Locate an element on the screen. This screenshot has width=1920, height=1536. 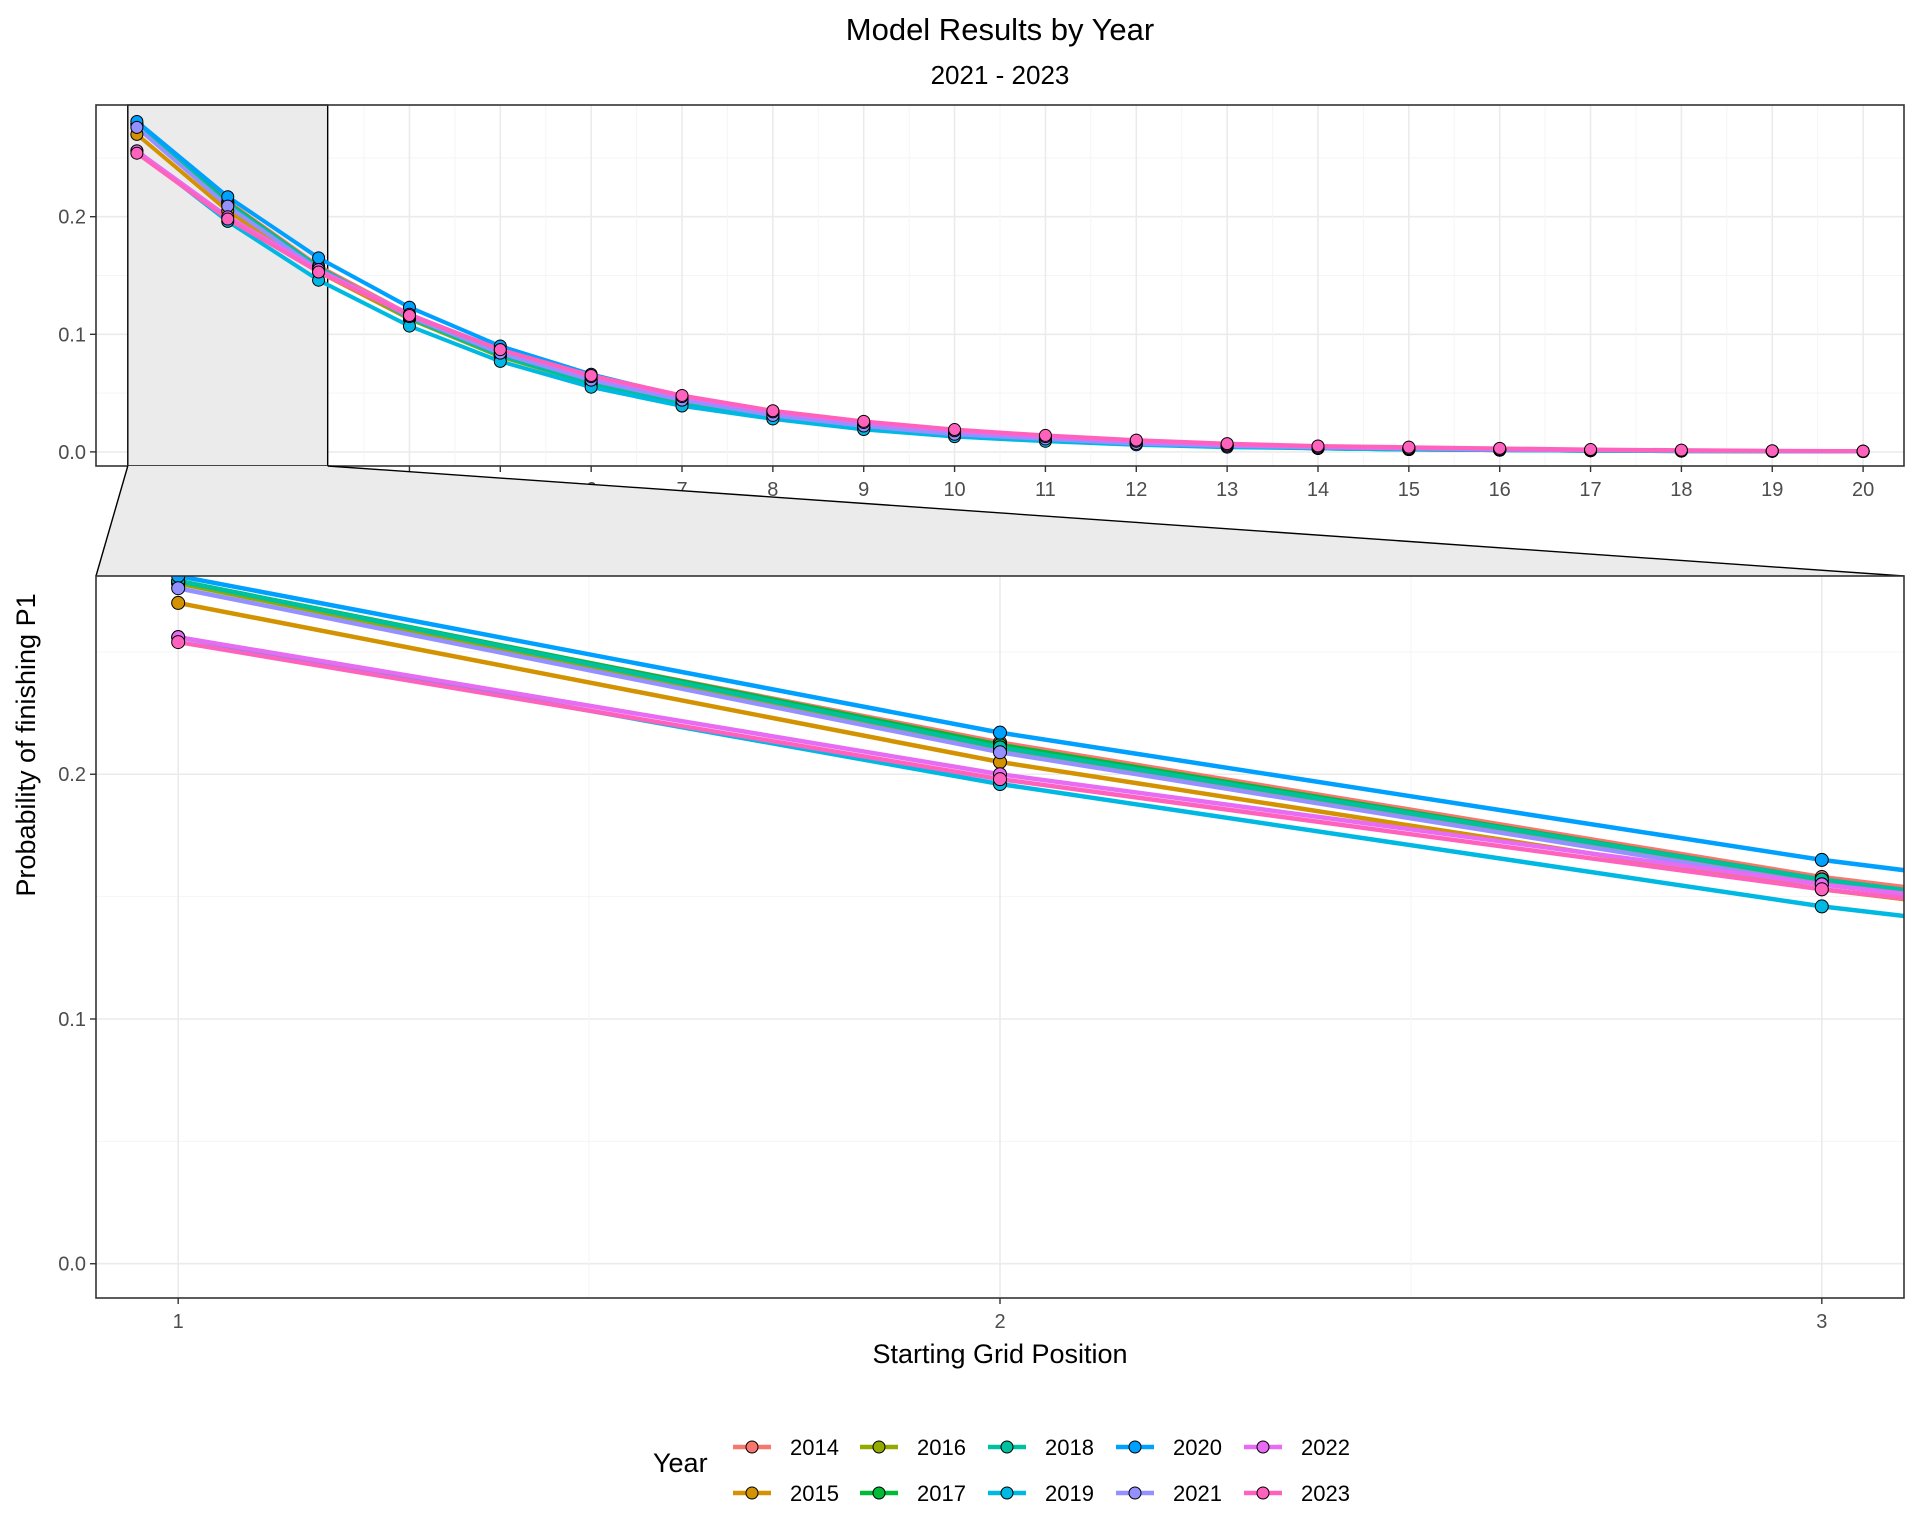
legend-key-point-2018 is located at coordinates (1007, 1447).